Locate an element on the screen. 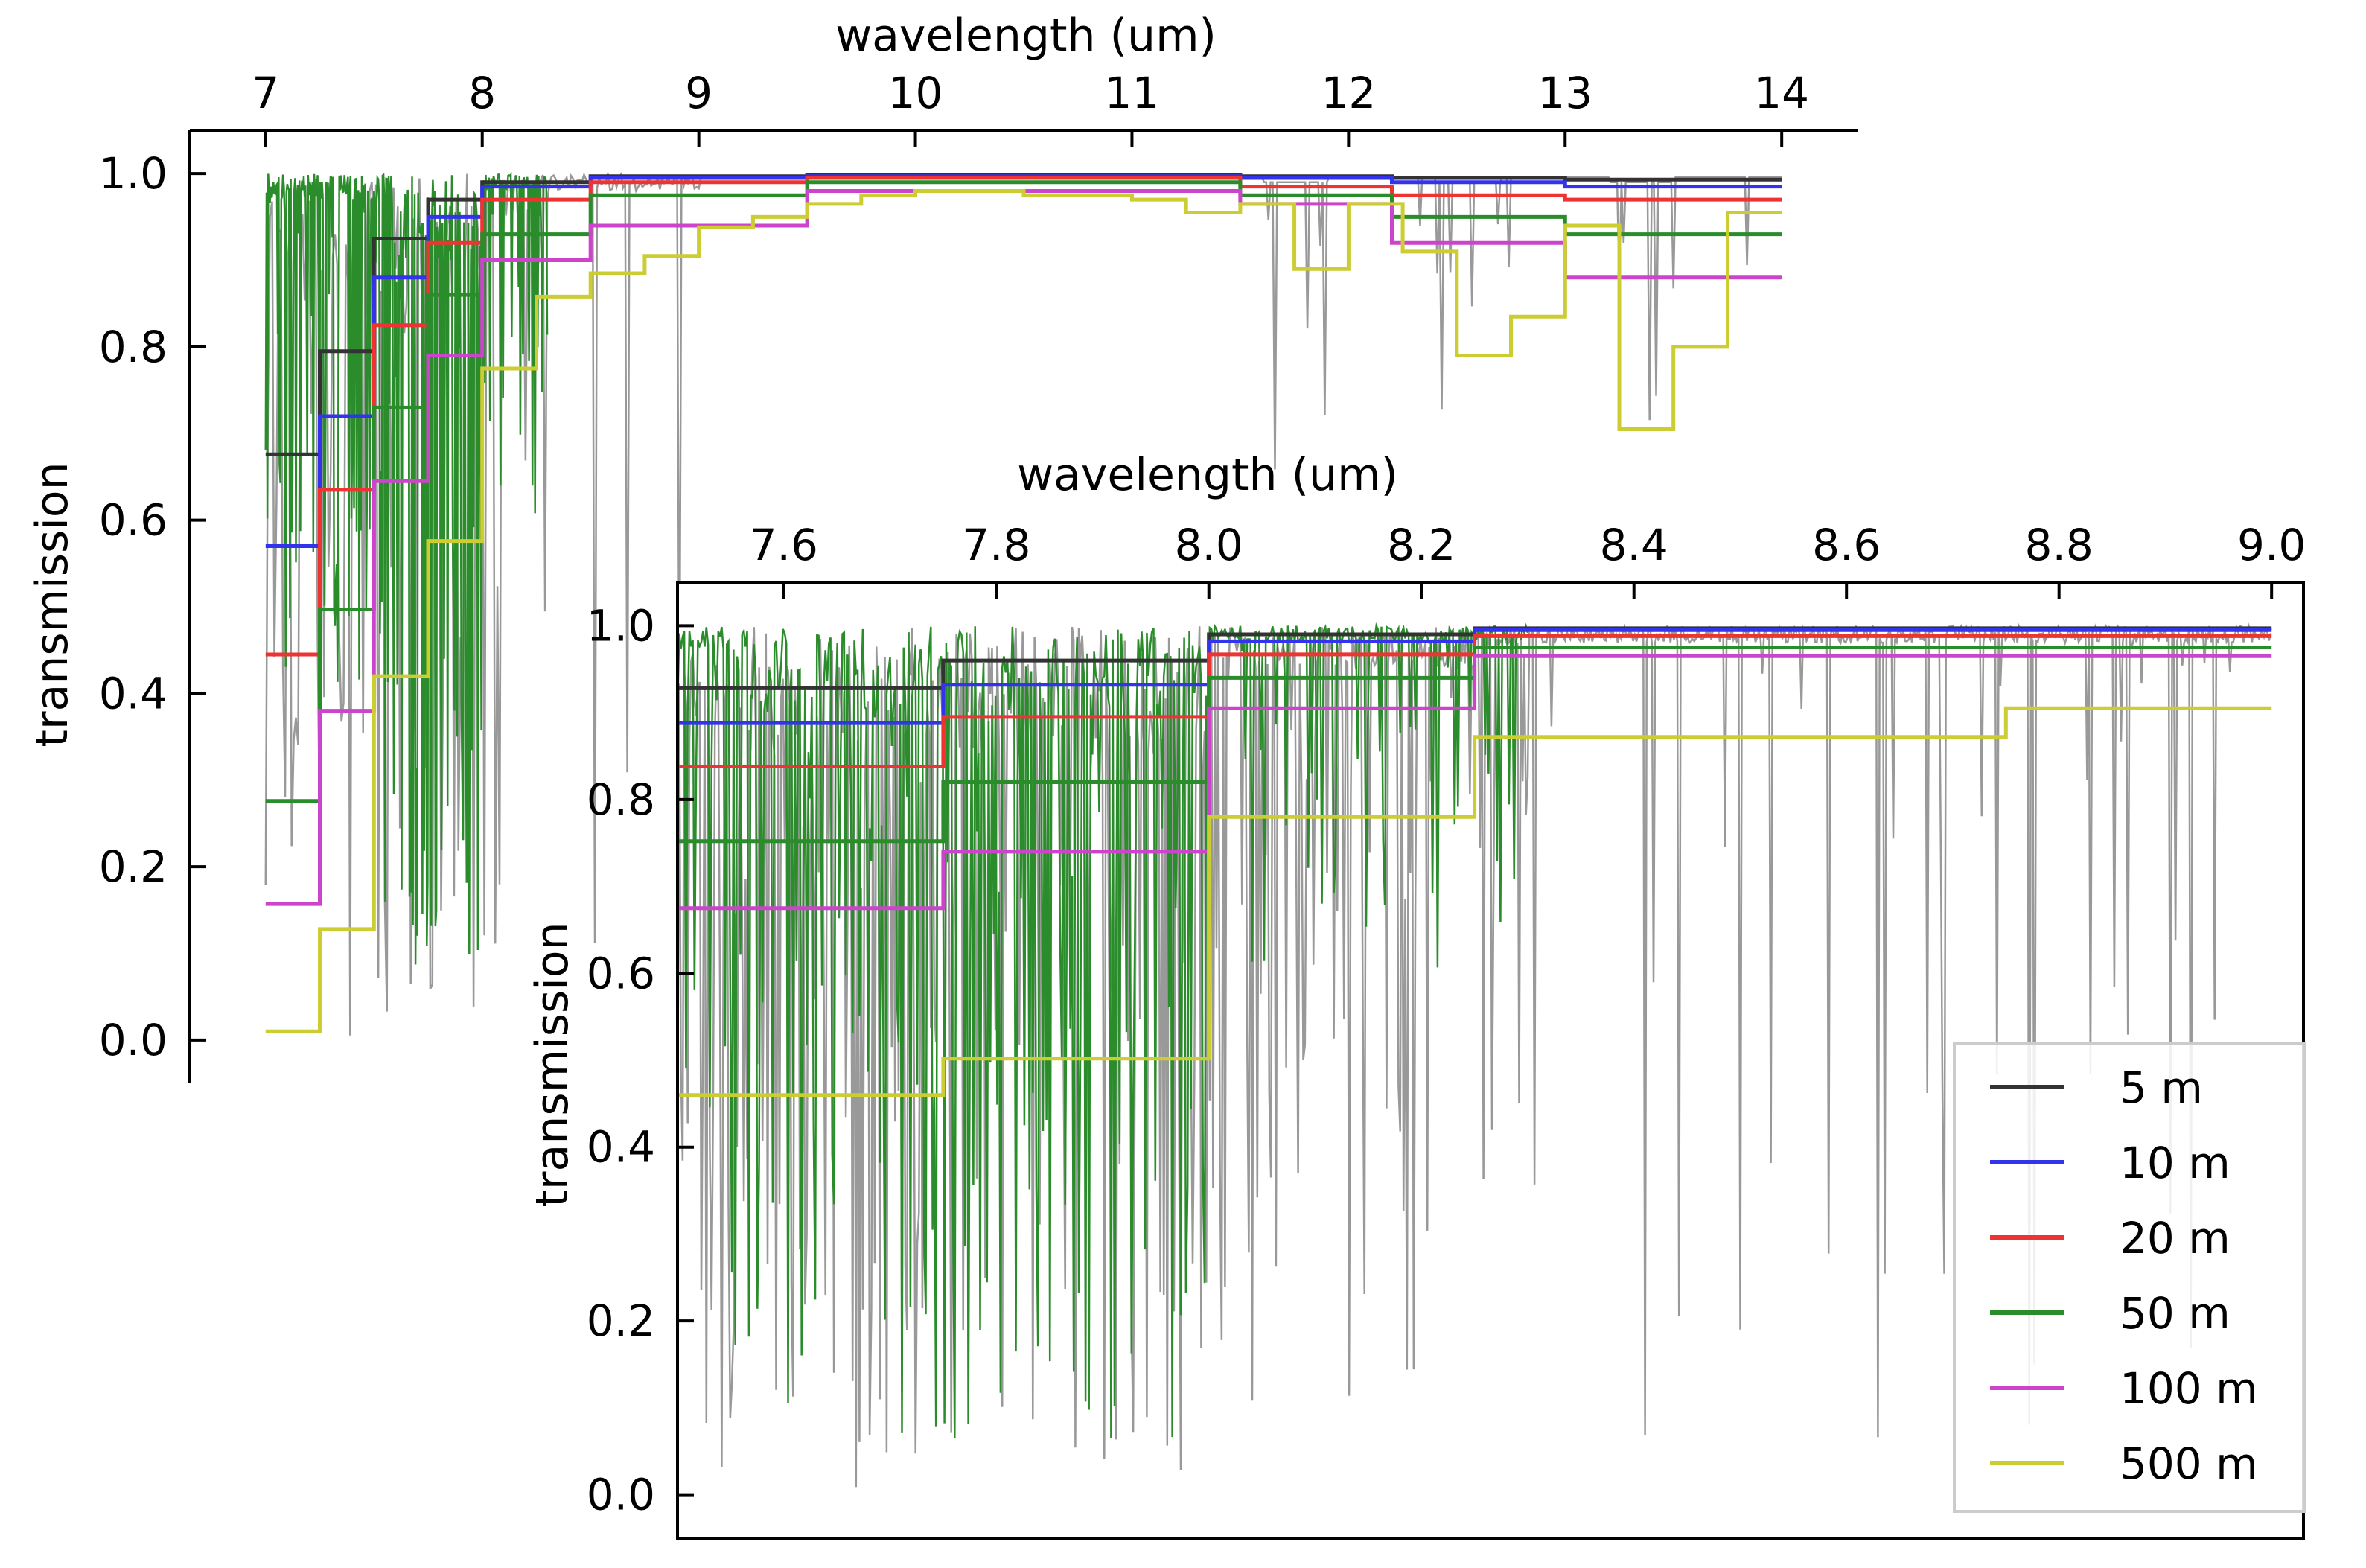 This screenshot has width=2366, height=1568. x-tick-label: 9 is located at coordinates (698, 93).